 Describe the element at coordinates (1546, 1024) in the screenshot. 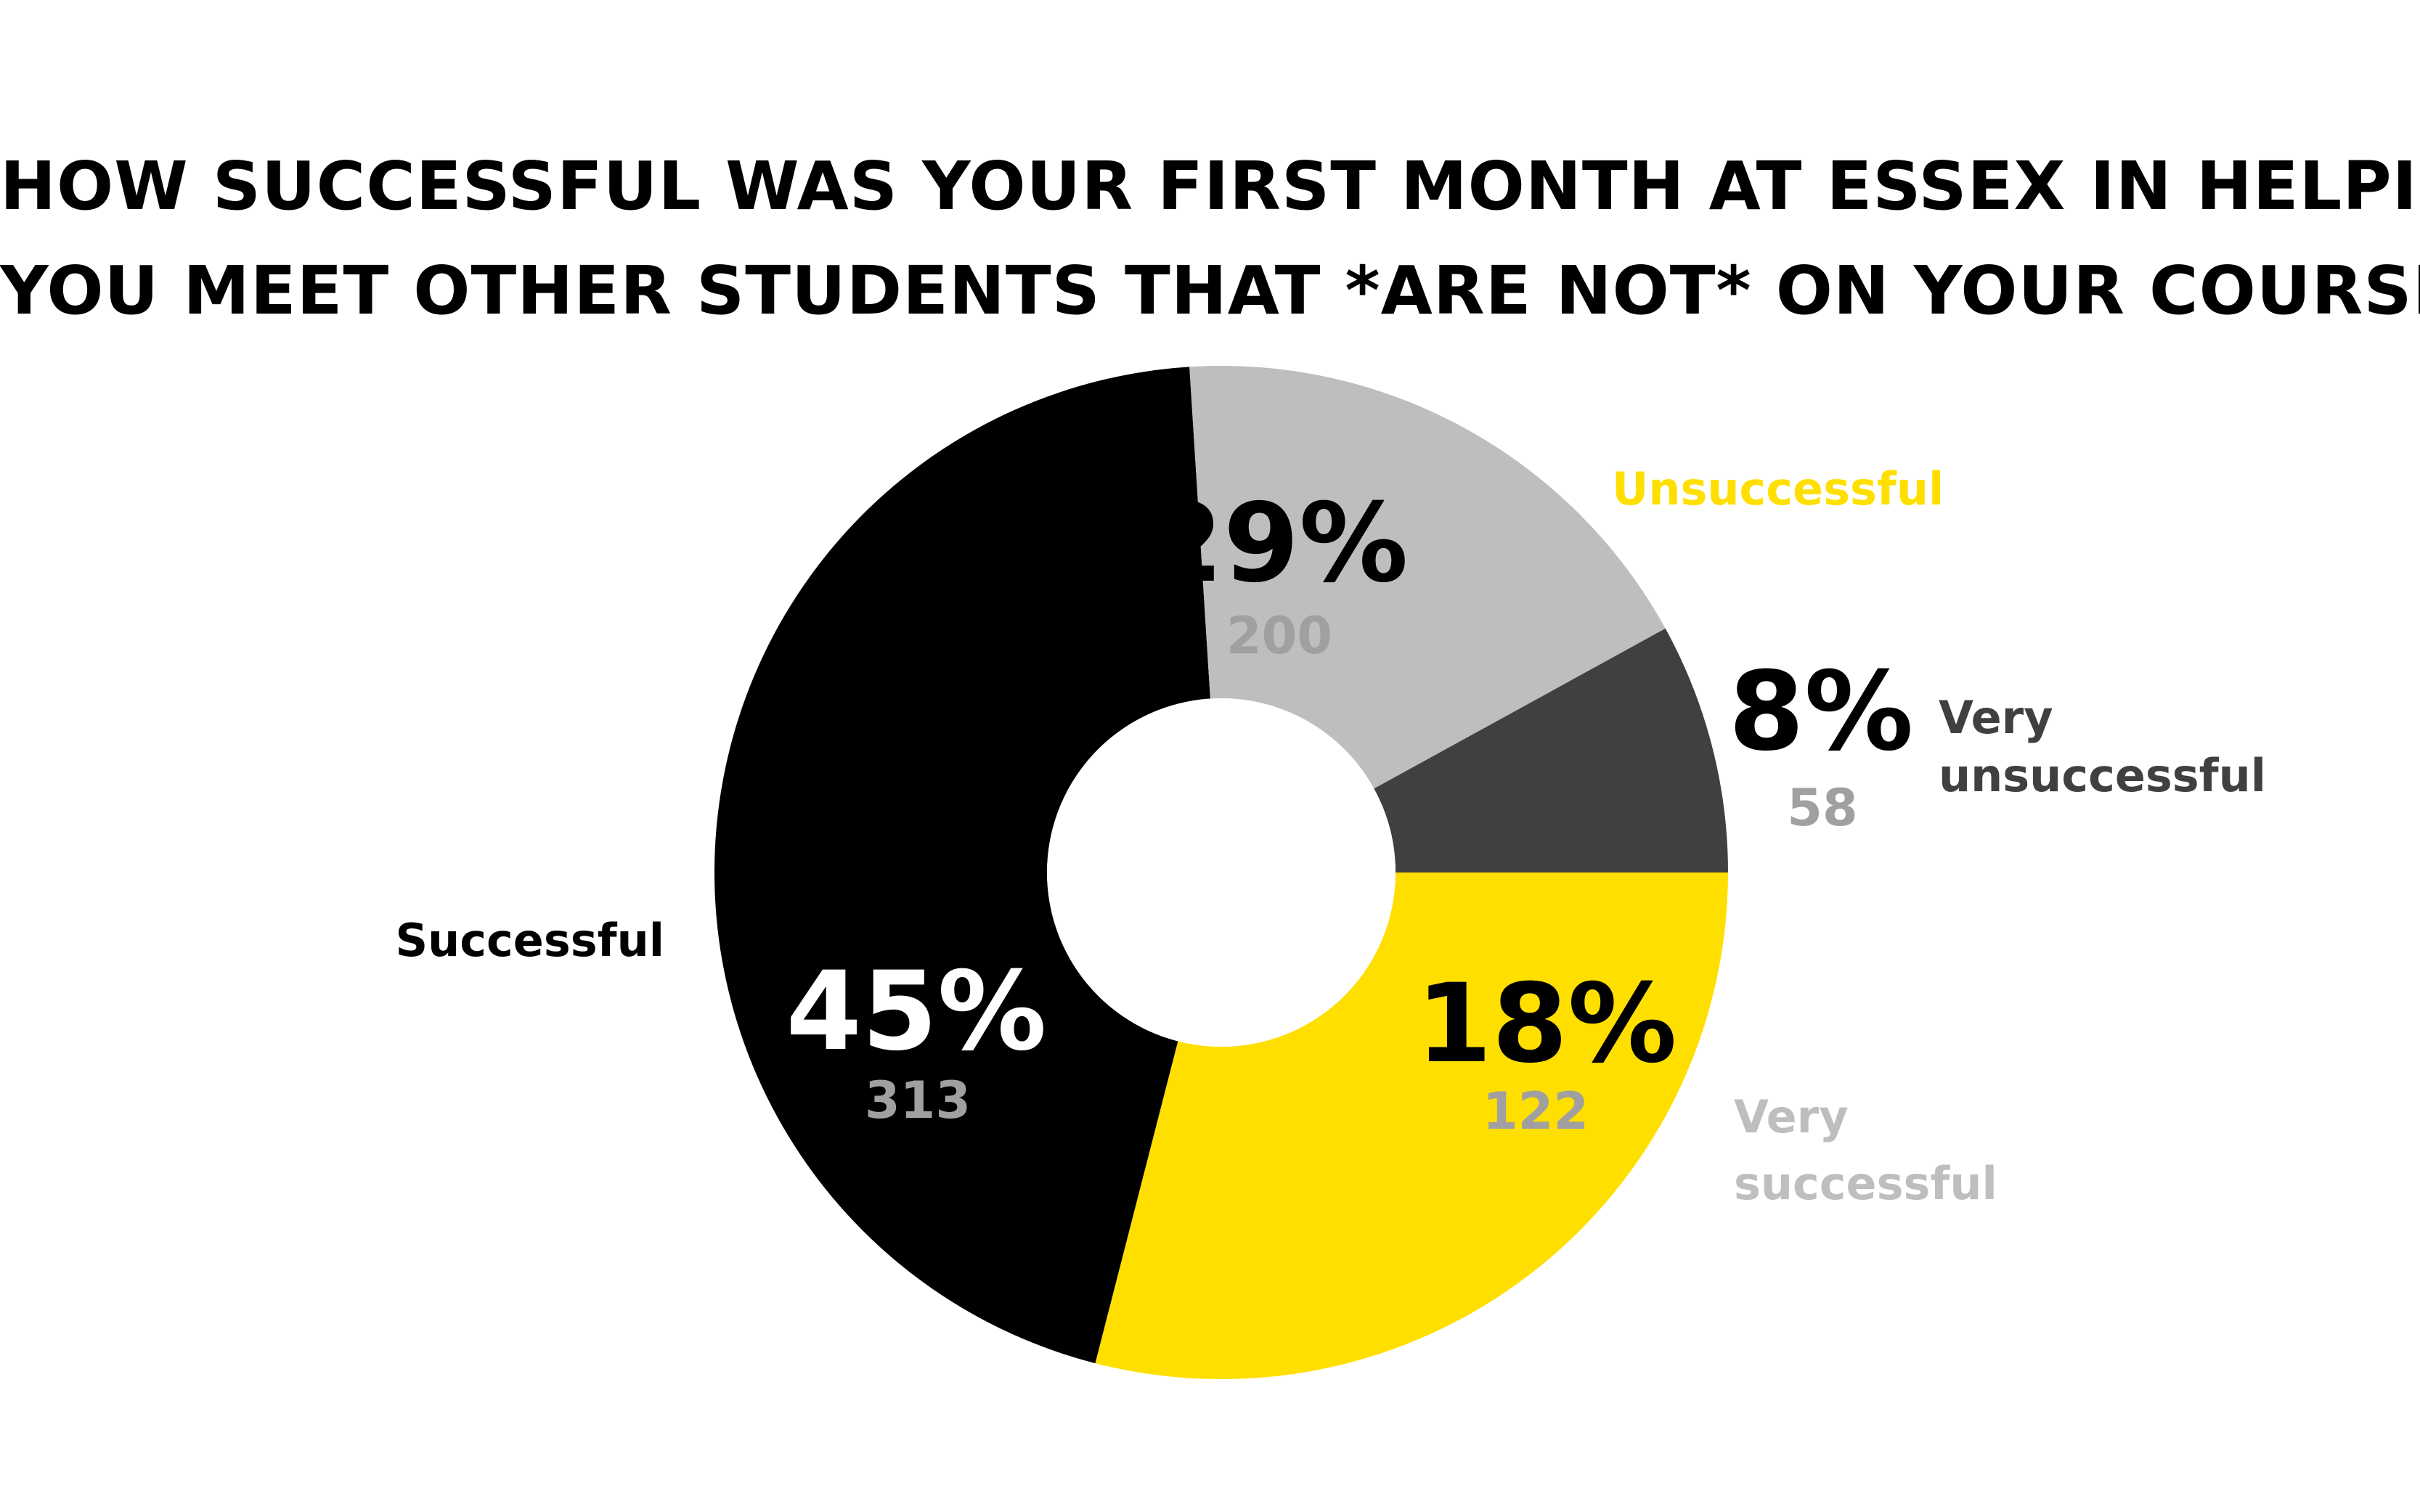

I see `percent-label-very-successful: 18%` at that location.